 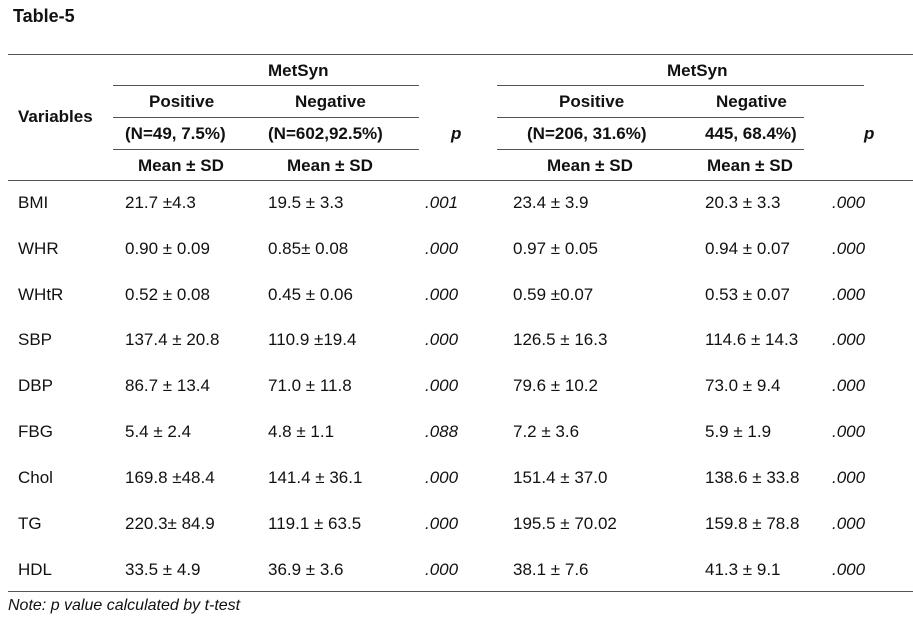 What do you see at coordinates (555, 385) in the screenshot?
I see `cell-g2-positive: 79.6 ± 10.2` at bounding box center [555, 385].